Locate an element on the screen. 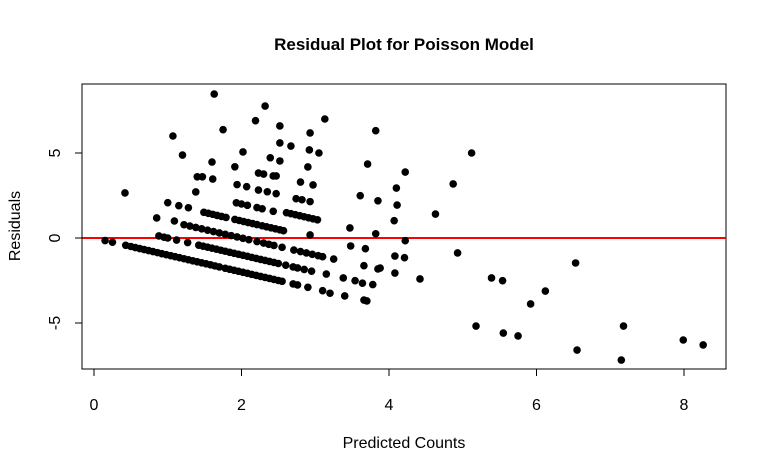 The height and width of the screenshot is (475, 770). x-tick-label: 8 is located at coordinates (684, 405).